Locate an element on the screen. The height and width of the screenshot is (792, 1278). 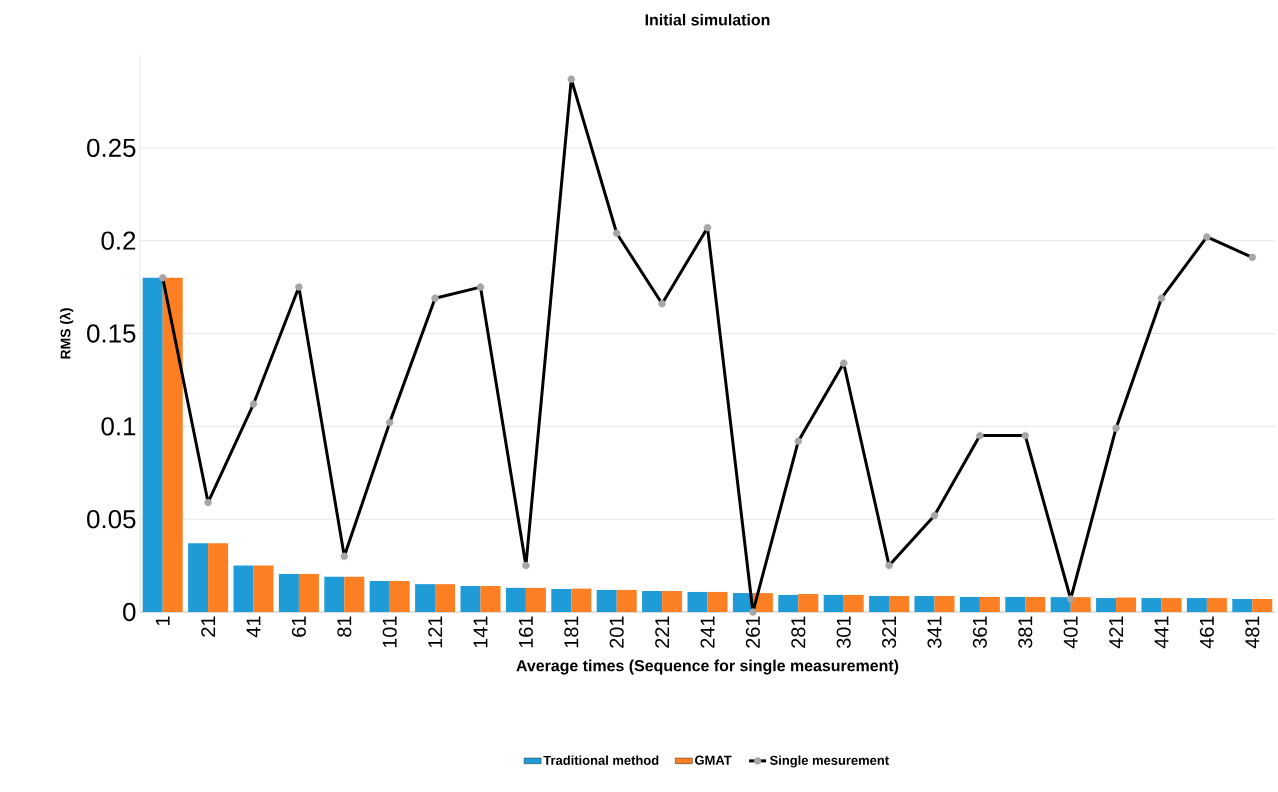
x-tick-label: 241 is located at coordinates (707, 632).